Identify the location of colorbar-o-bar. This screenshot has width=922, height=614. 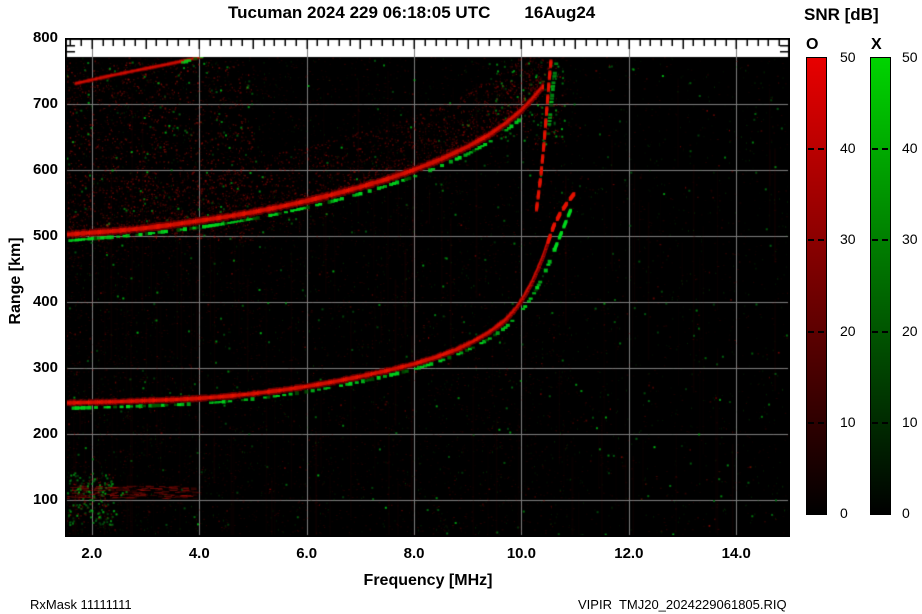
(816, 286).